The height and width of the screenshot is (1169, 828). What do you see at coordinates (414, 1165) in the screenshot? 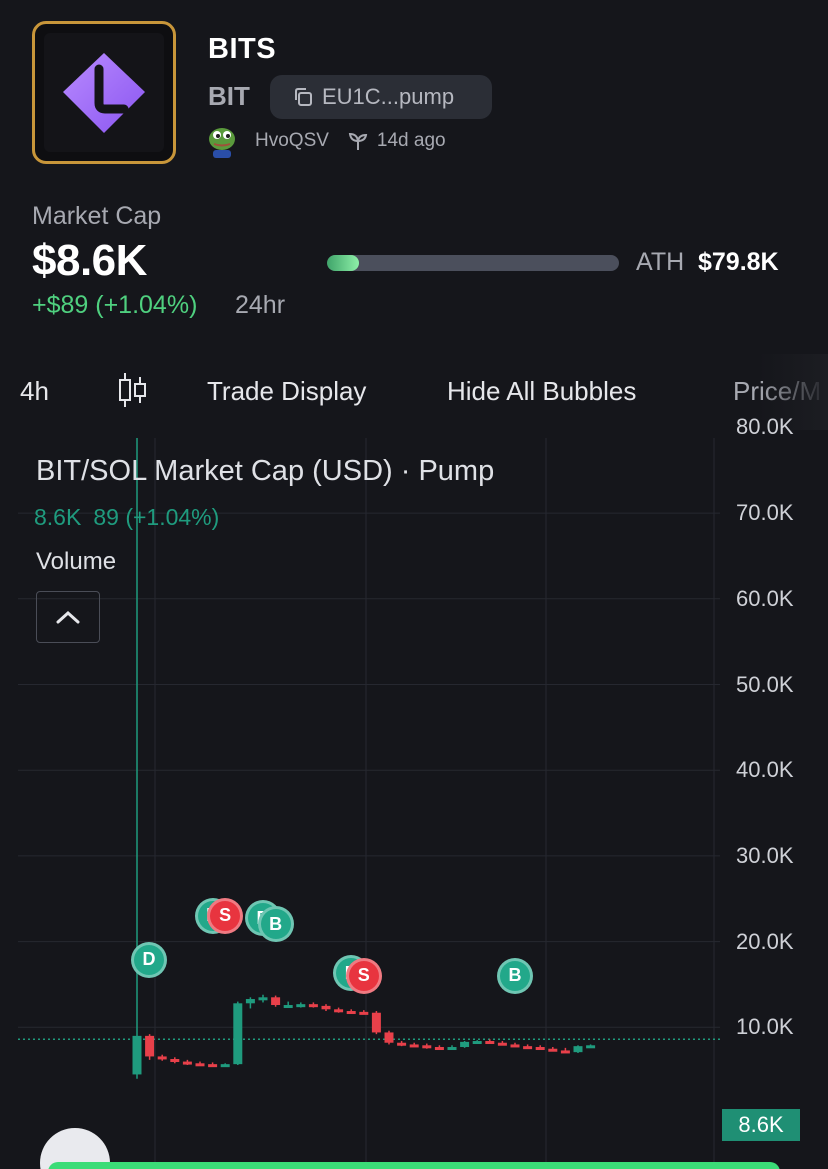
I see `trade-action-bar` at bounding box center [414, 1165].